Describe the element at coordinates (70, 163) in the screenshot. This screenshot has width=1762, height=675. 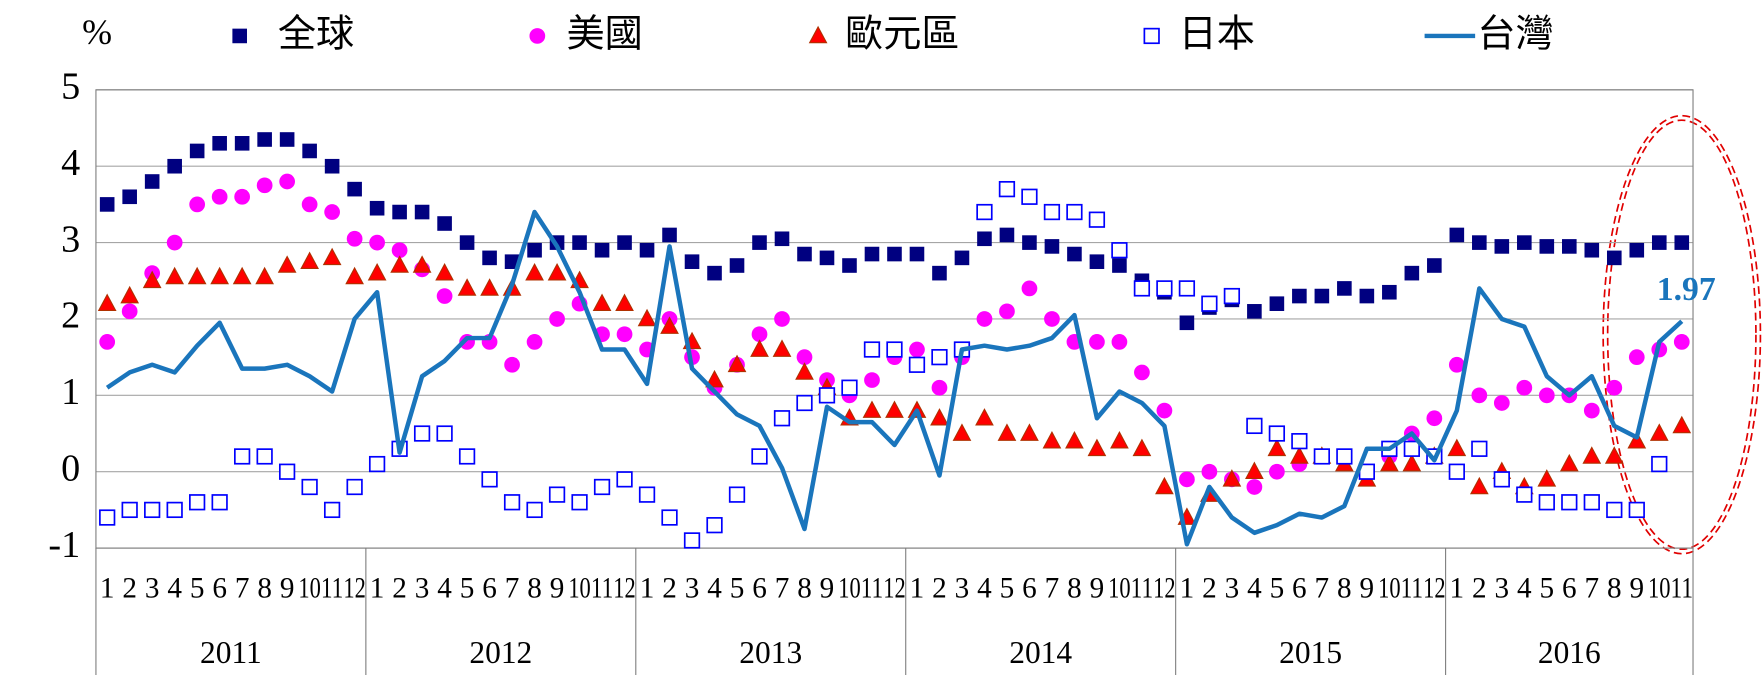
I see `y-tick-label: 4` at that location.